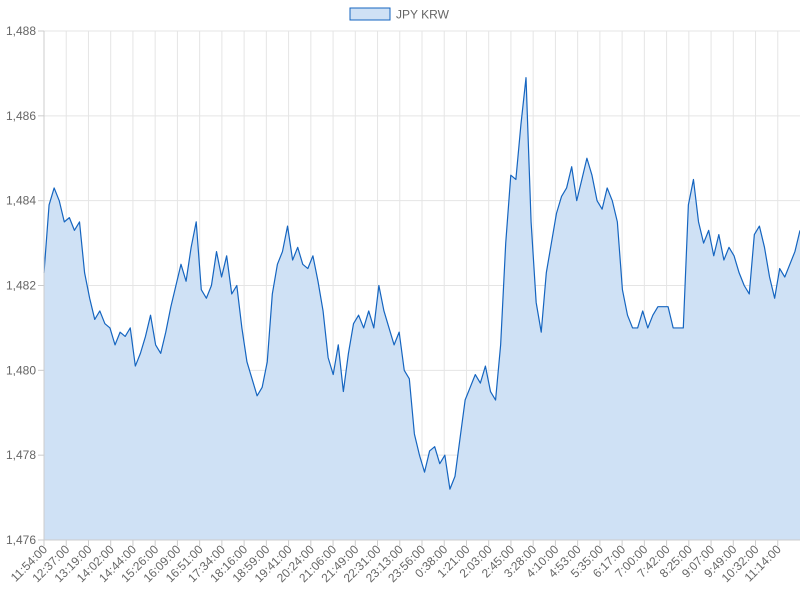 The width and height of the screenshot is (800, 605). What do you see at coordinates (21, 370) in the screenshot?
I see `y-tick-label: 1,480` at bounding box center [21, 370].